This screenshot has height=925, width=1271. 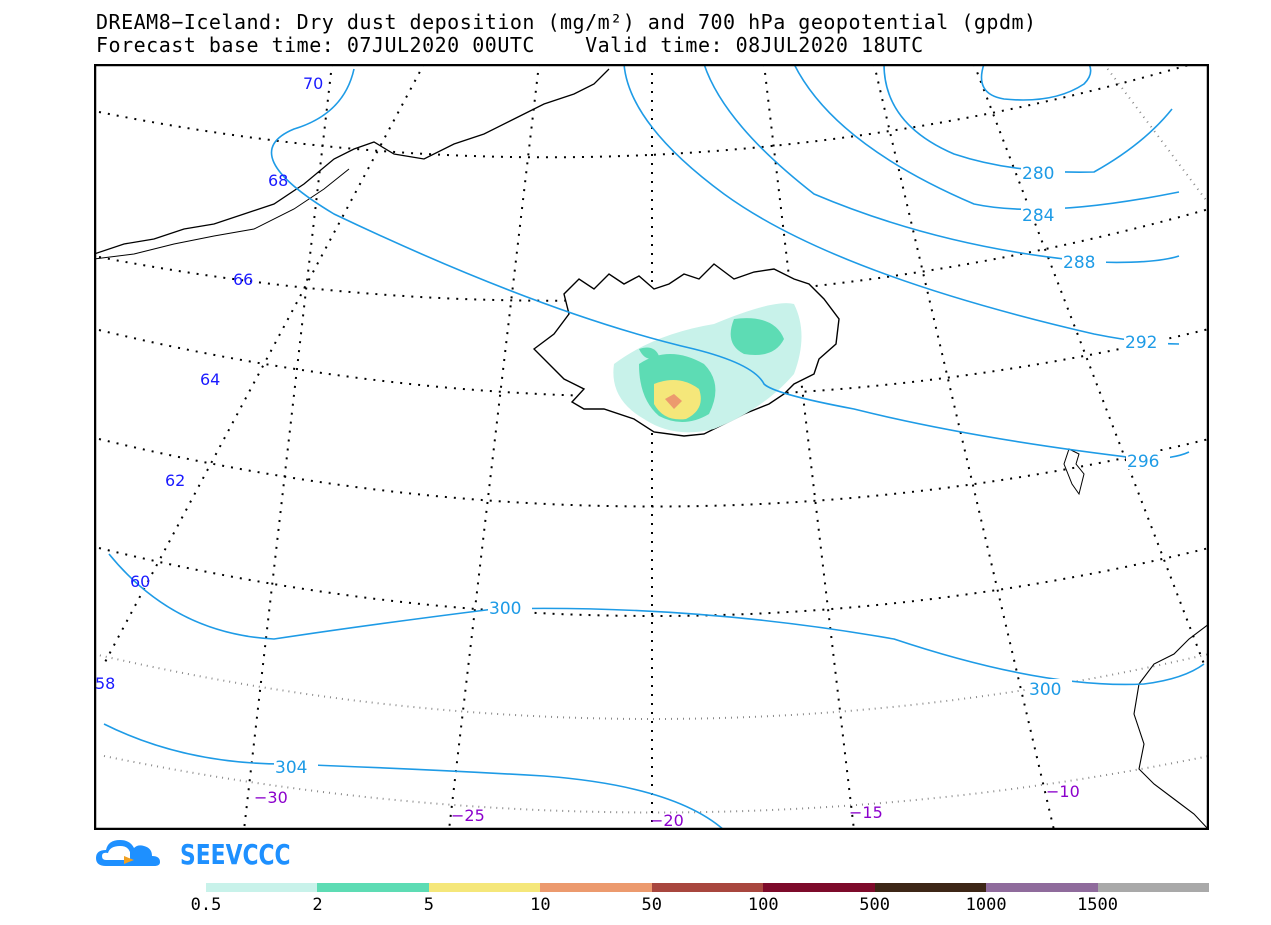 What do you see at coordinates (291, 768) in the screenshot?
I see `contour-label: 304` at bounding box center [291, 768].